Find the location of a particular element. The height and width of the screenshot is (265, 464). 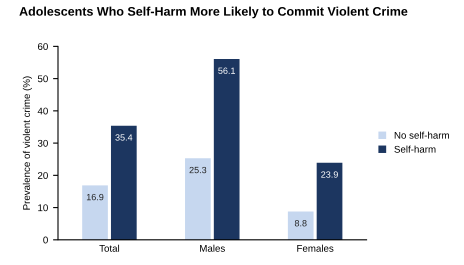

legend-label: No self-harm is located at coordinates (421, 135).